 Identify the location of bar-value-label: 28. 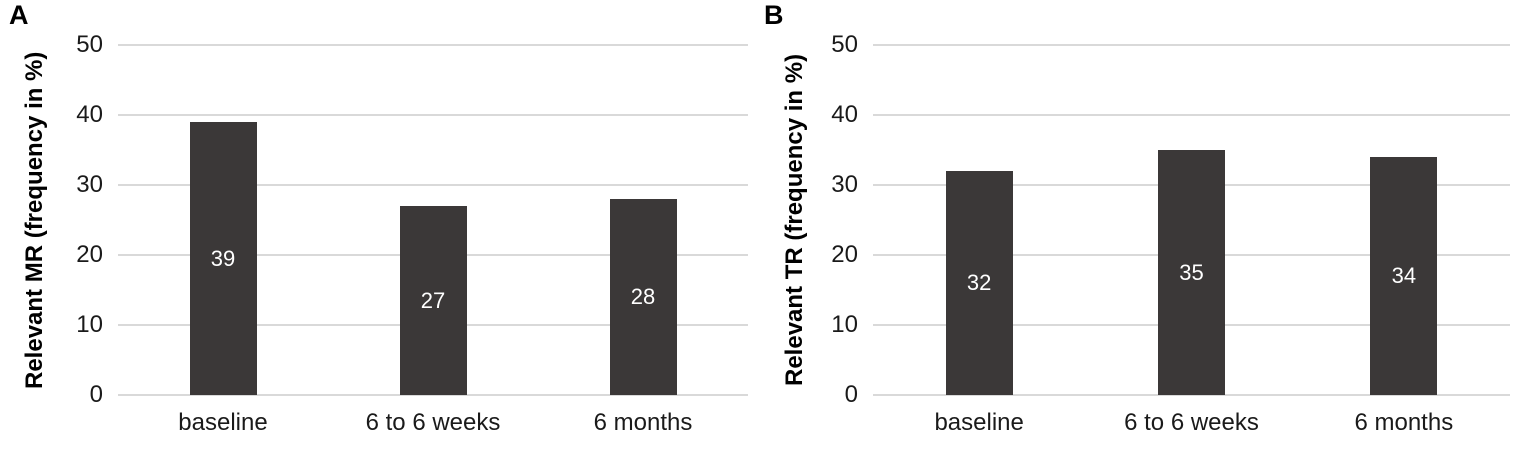
(643, 296).